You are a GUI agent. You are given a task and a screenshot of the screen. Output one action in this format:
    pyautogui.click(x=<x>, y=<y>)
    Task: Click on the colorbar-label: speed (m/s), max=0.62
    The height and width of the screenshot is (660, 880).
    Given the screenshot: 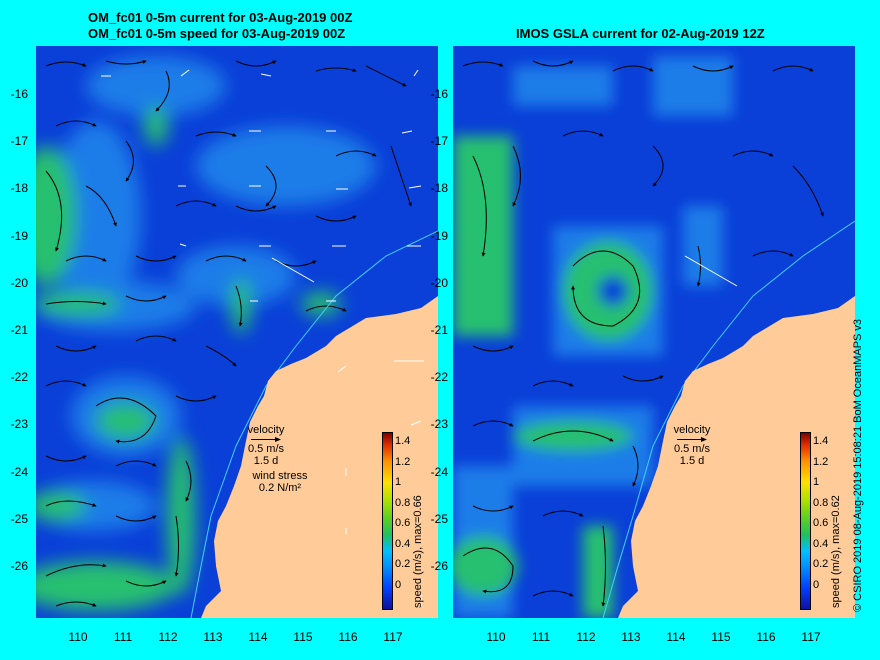 What is the action you would take?
    pyautogui.click(x=836, y=551)
    